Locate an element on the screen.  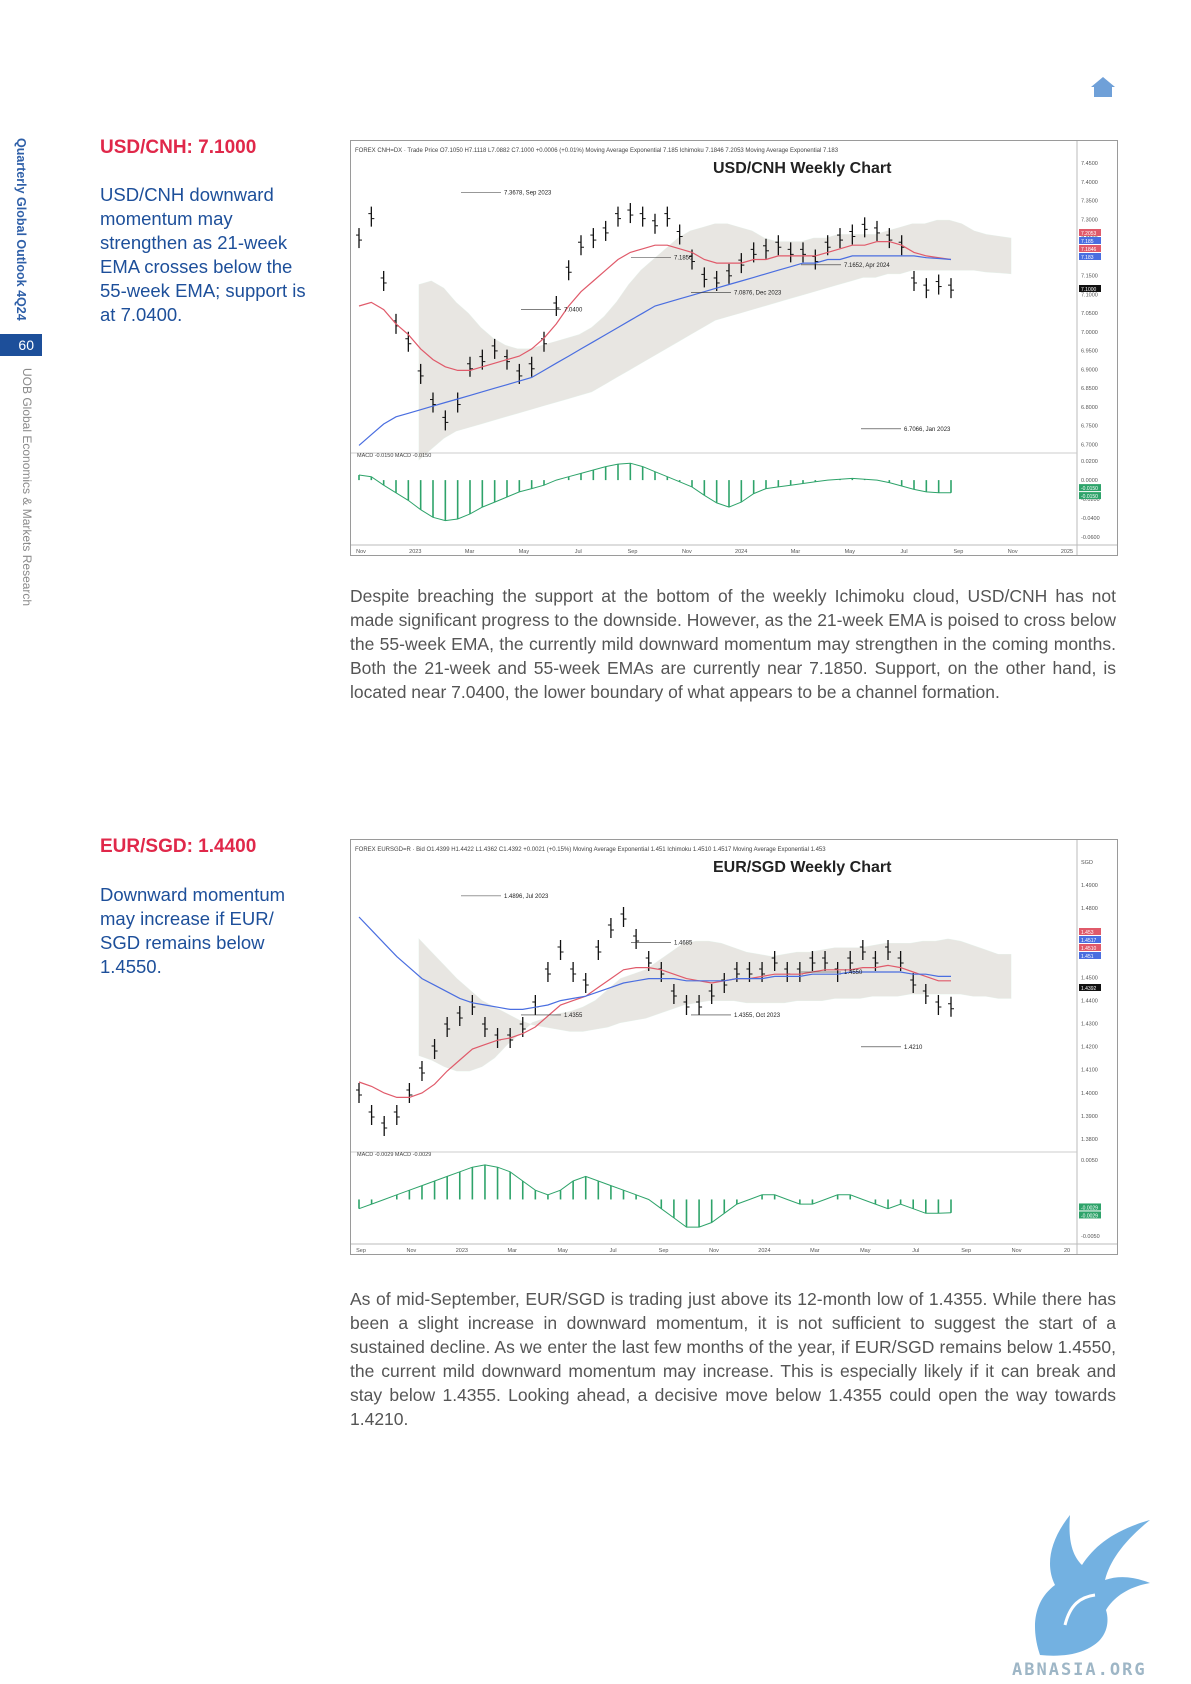
price-tag: 7.183 is located at coordinates (1087, 258).